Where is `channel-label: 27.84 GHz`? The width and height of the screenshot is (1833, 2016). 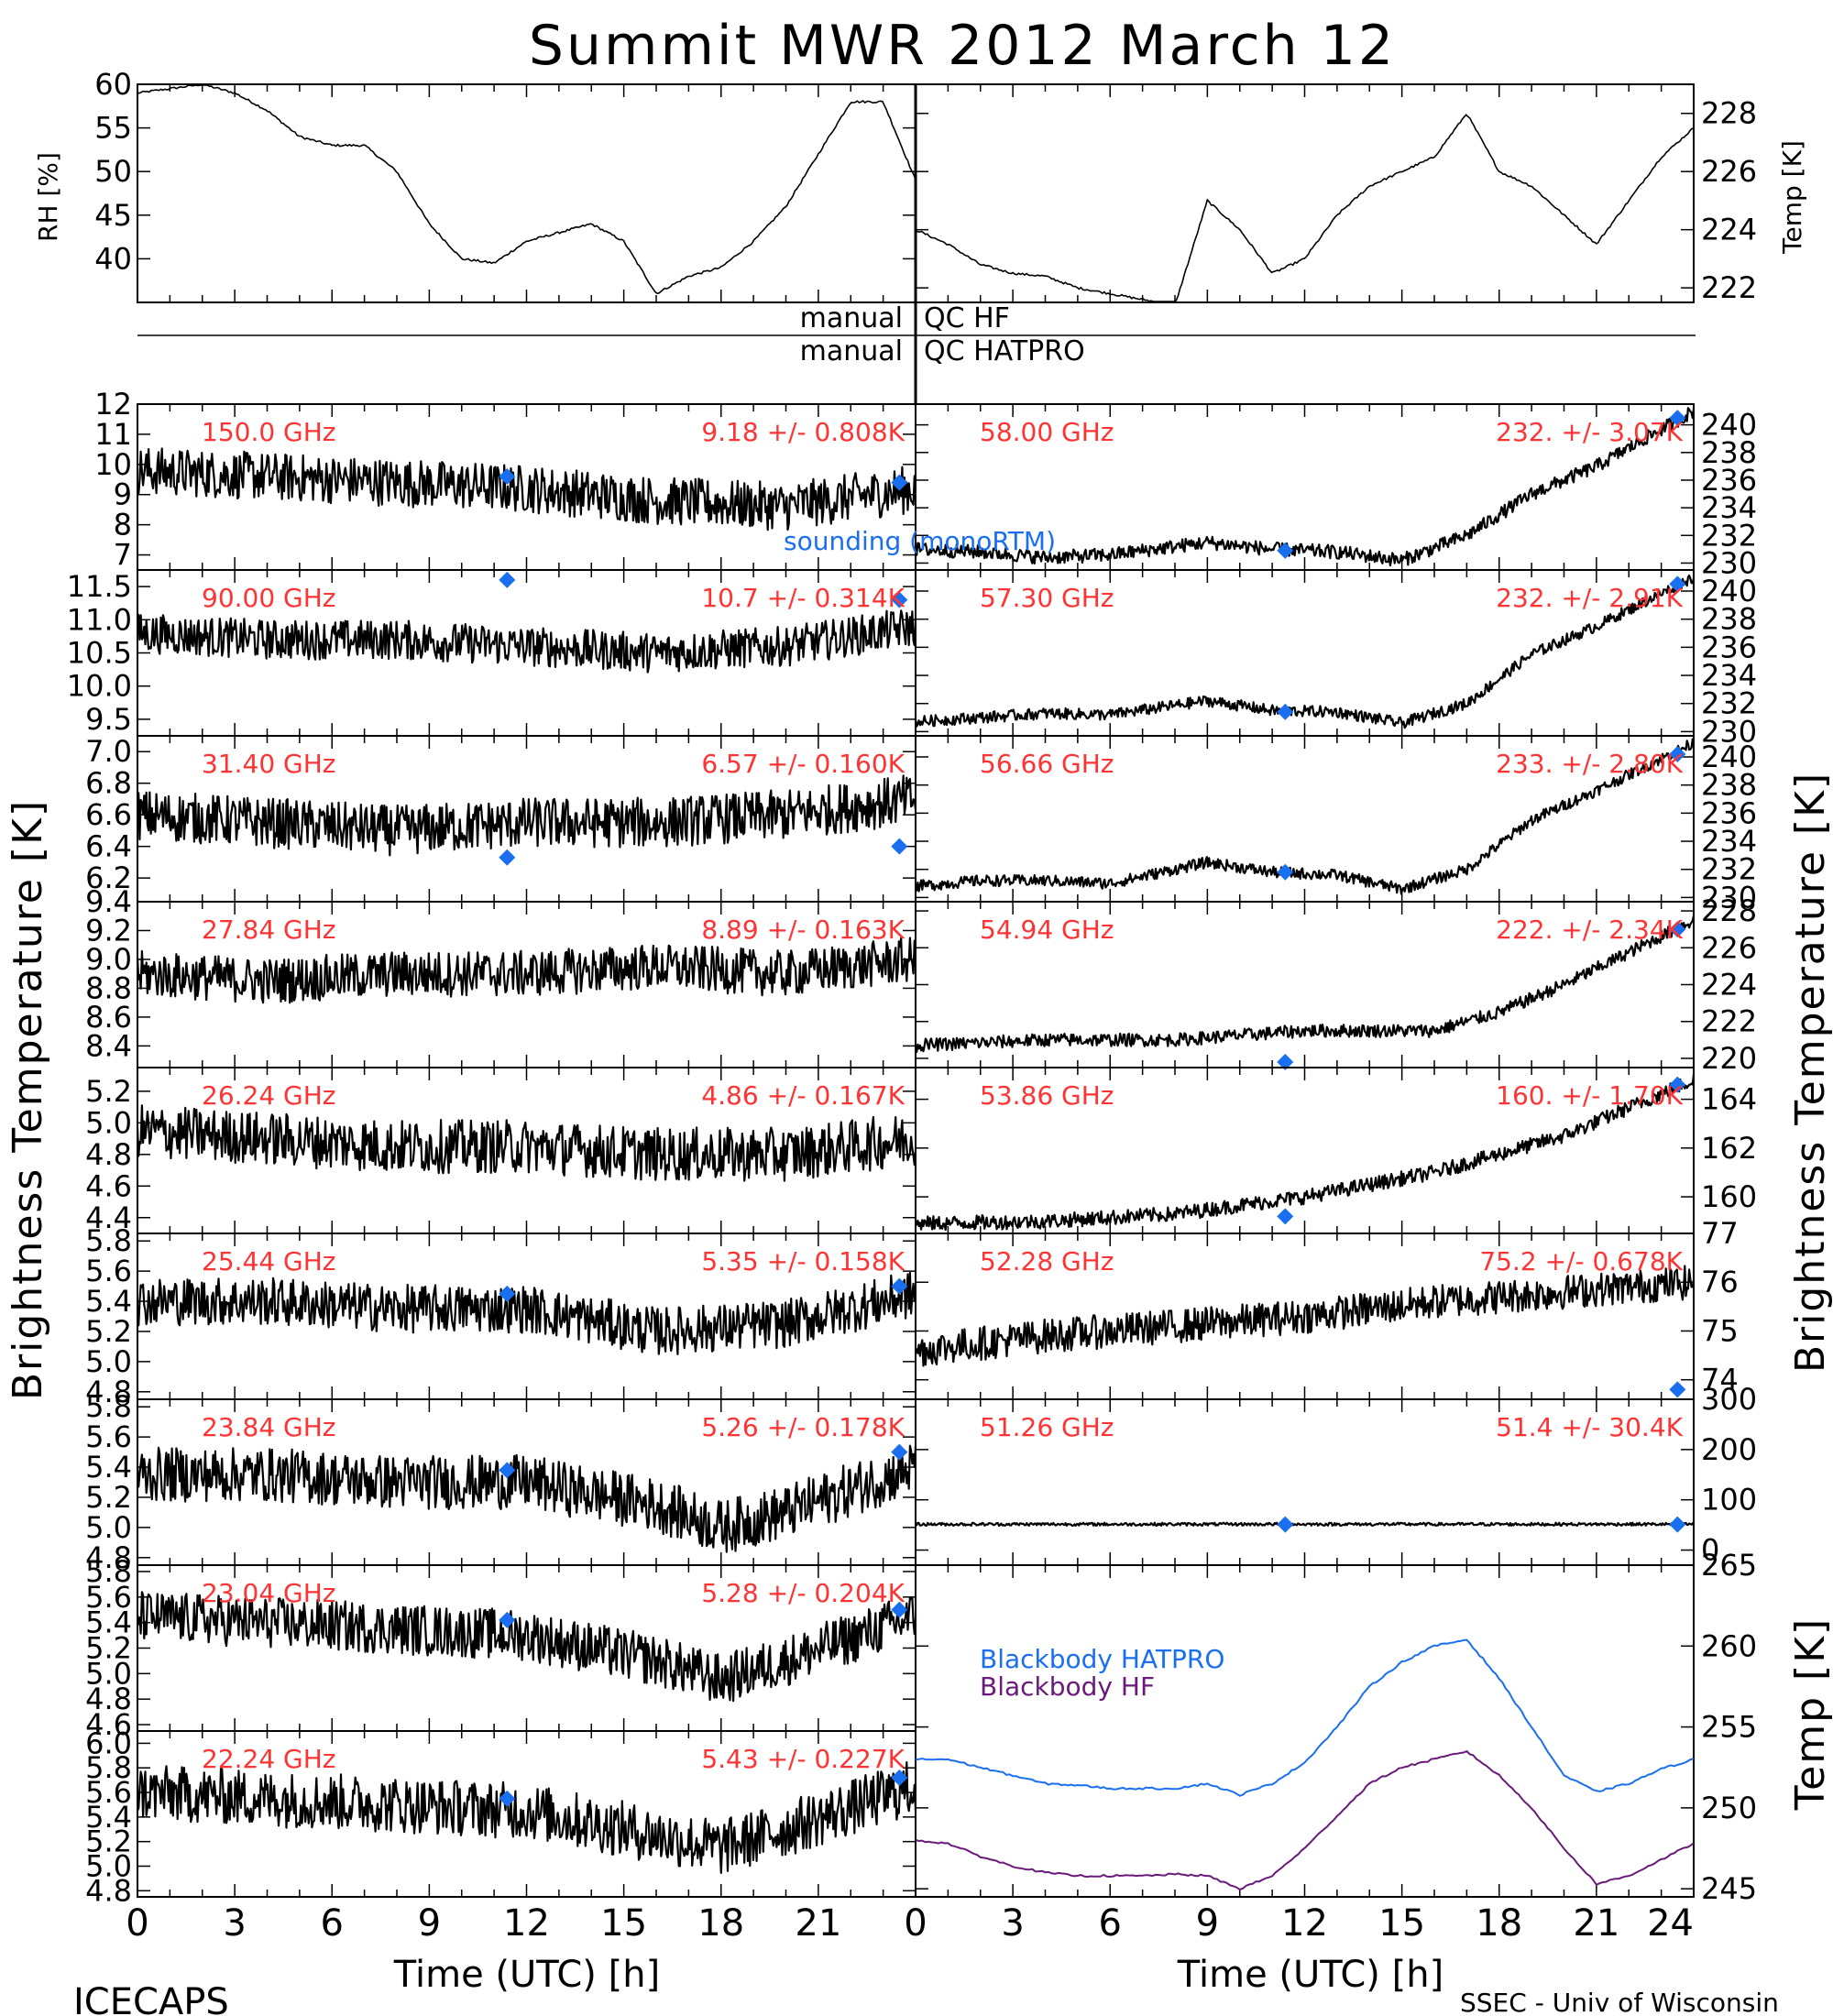 channel-label: 27.84 GHz is located at coordinates (269, 930).